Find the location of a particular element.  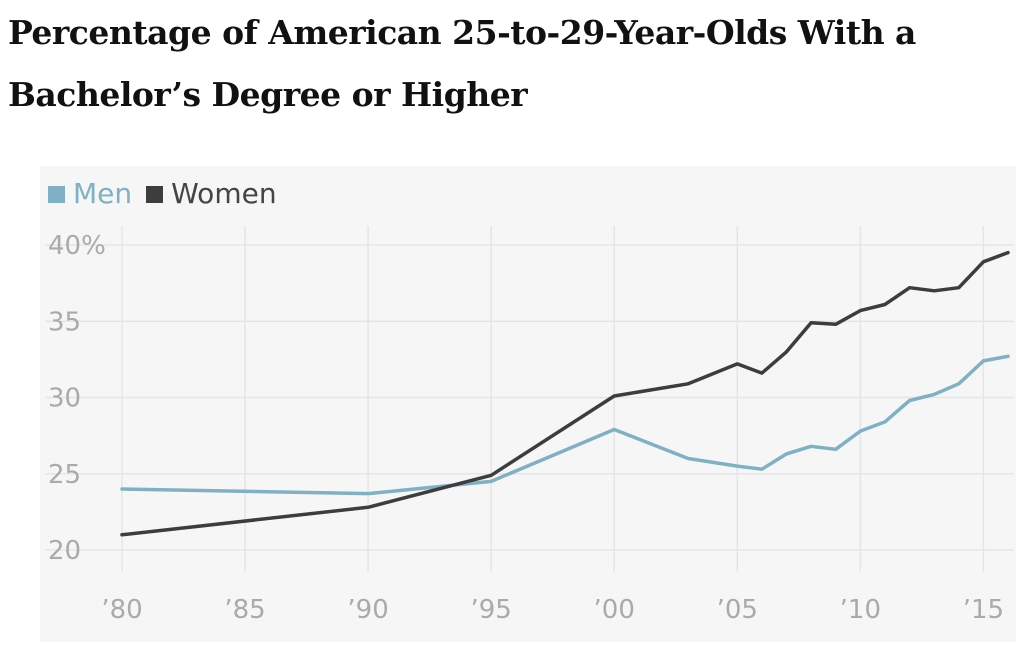

y-axis-ticks: 20 25 30 35 40% is located at coordinates (77, 398).